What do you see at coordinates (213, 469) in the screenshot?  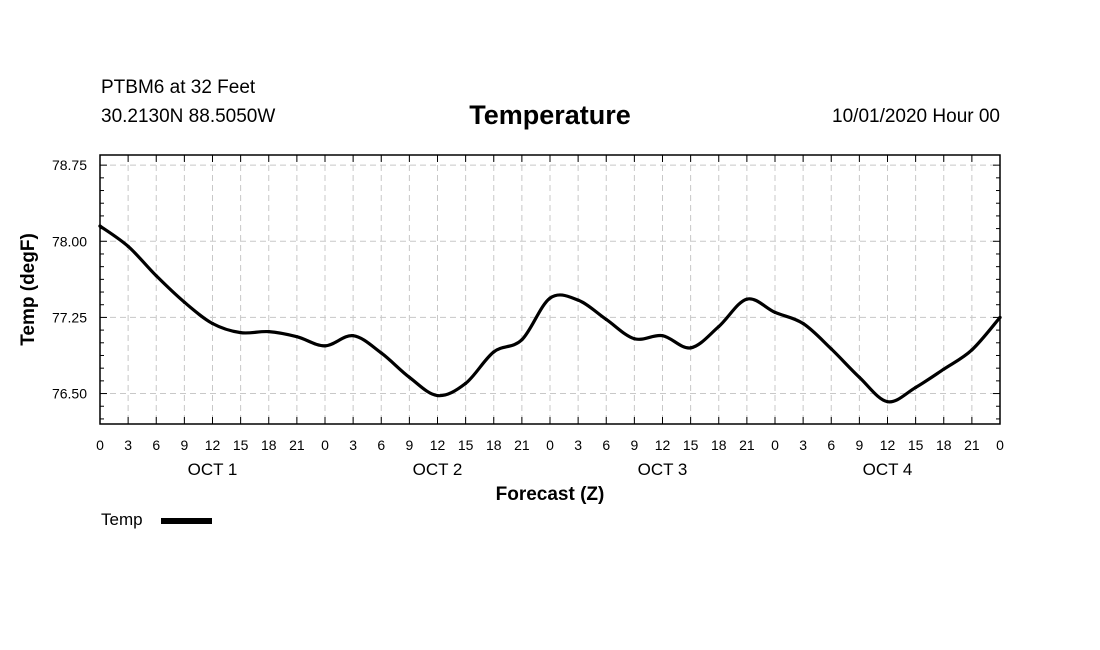 I see `day-label: OCT 1` at bounding box center [213, 469].